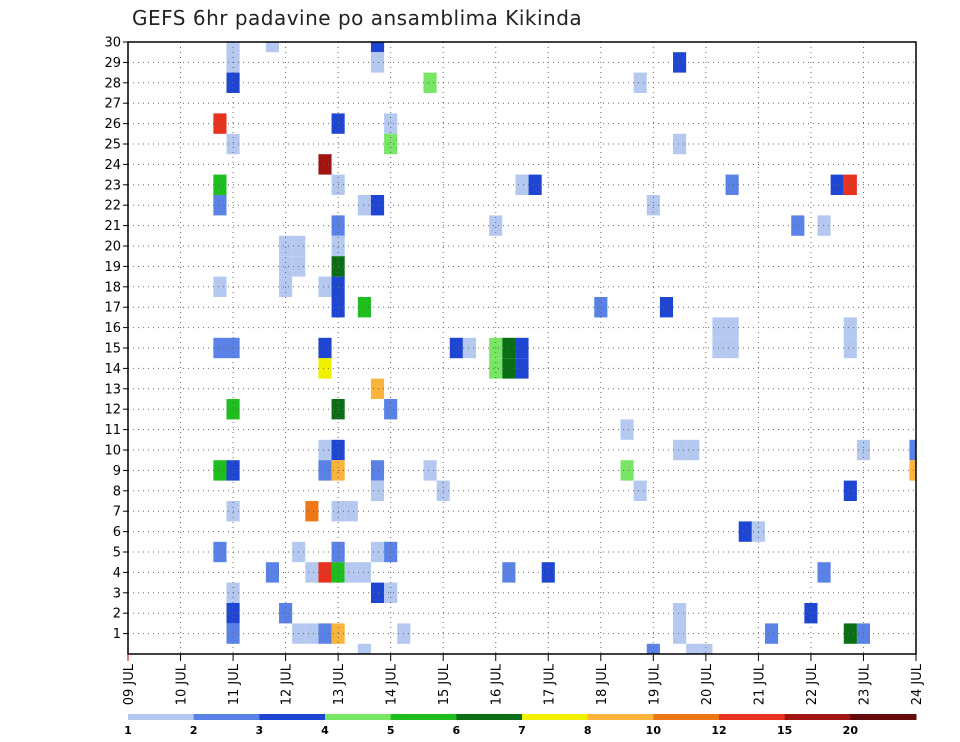 This screenshot has width=960, height=742. I want to click on y-tick-label: 16, so click(112, 328).